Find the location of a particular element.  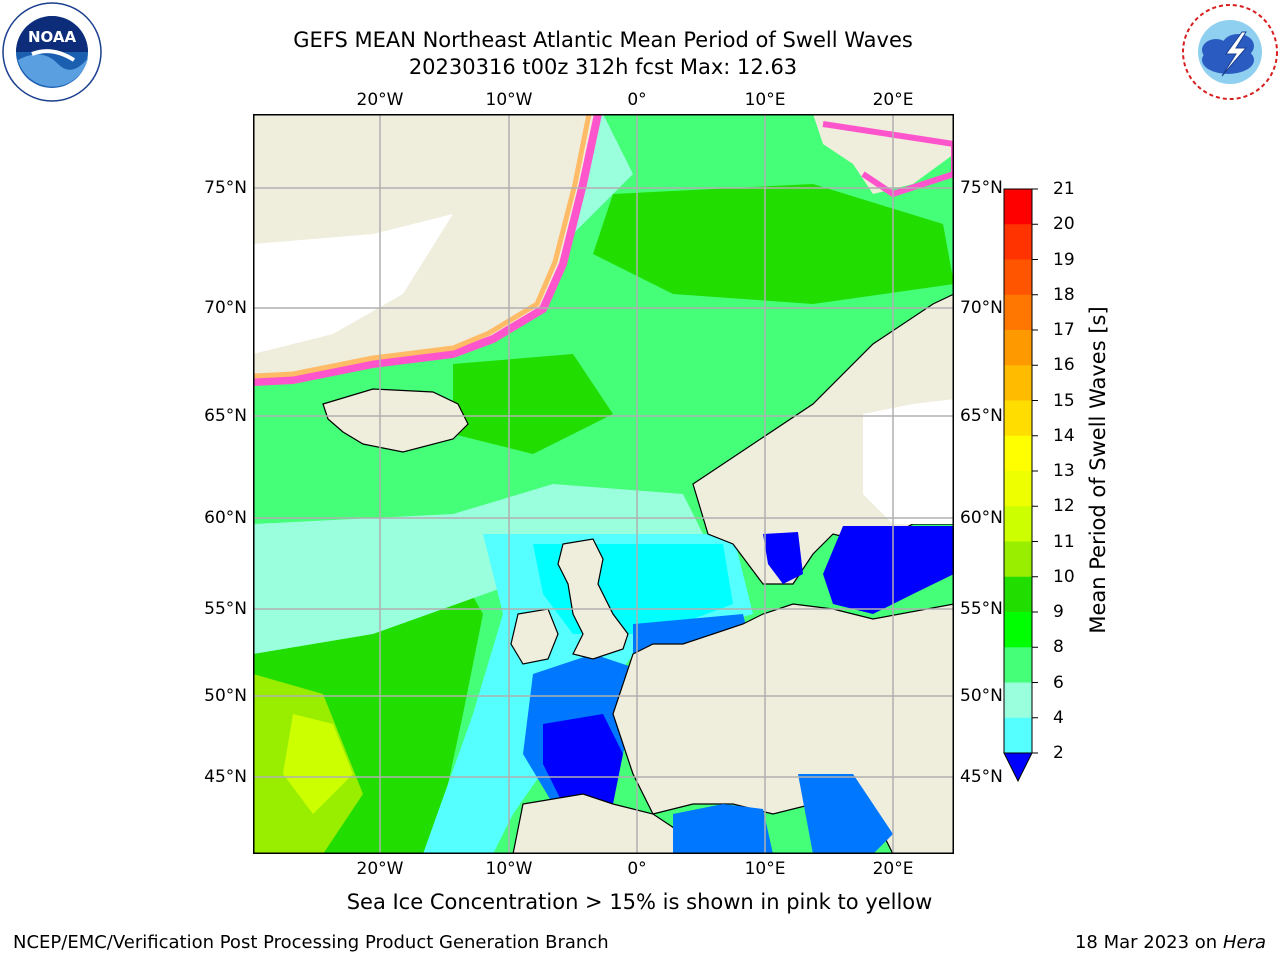

colorbar-tick-label: 10 is located at coordinates (1064, 576).